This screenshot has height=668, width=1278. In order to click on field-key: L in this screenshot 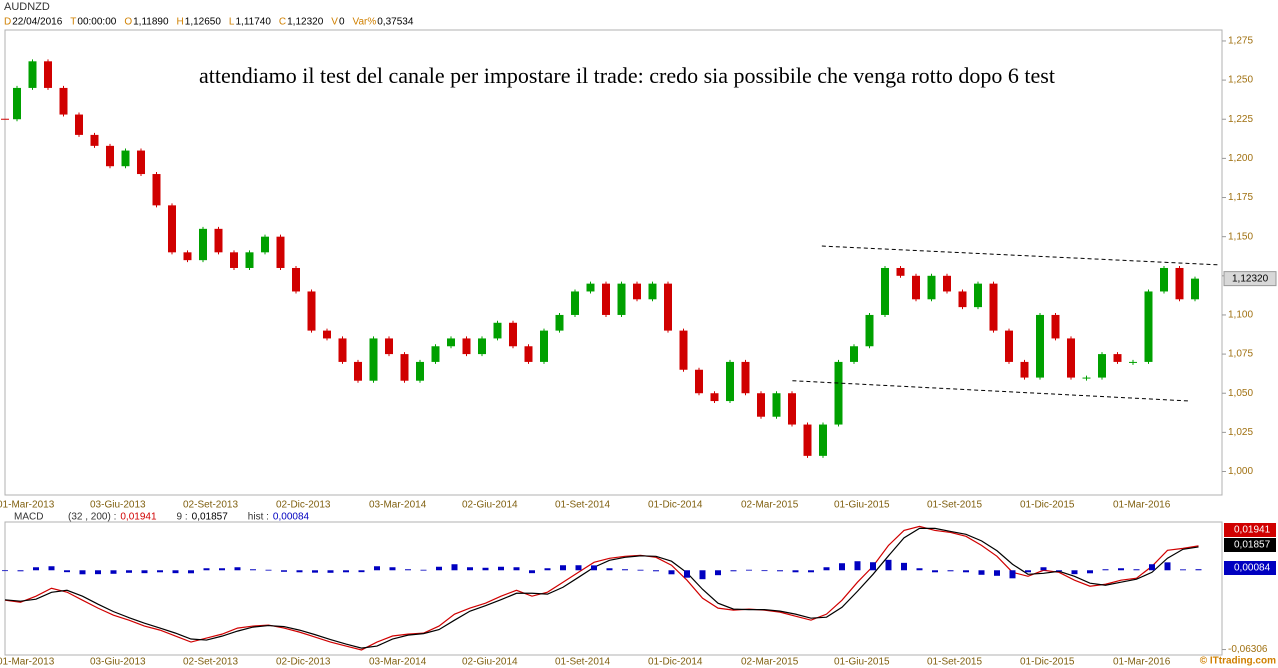, I will do `click(232, 22)`.